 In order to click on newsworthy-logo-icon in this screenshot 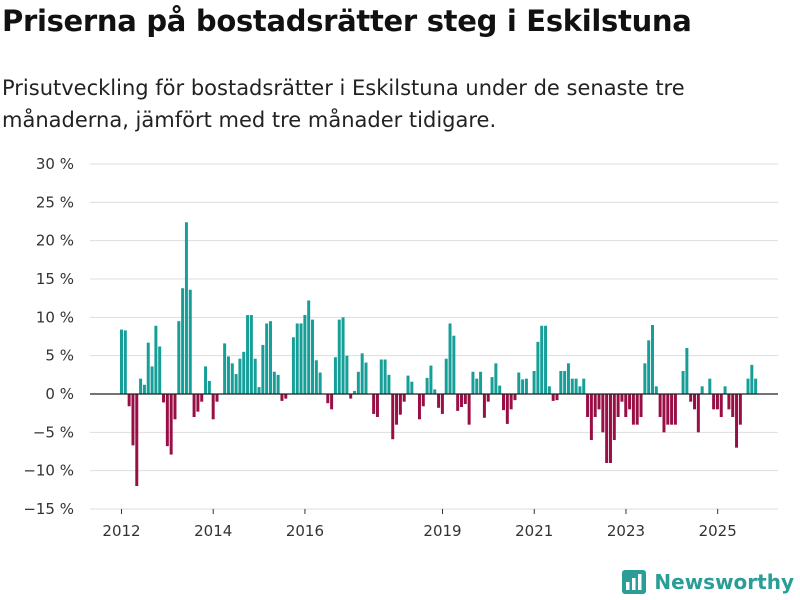, I will do `click(634, 582)`.